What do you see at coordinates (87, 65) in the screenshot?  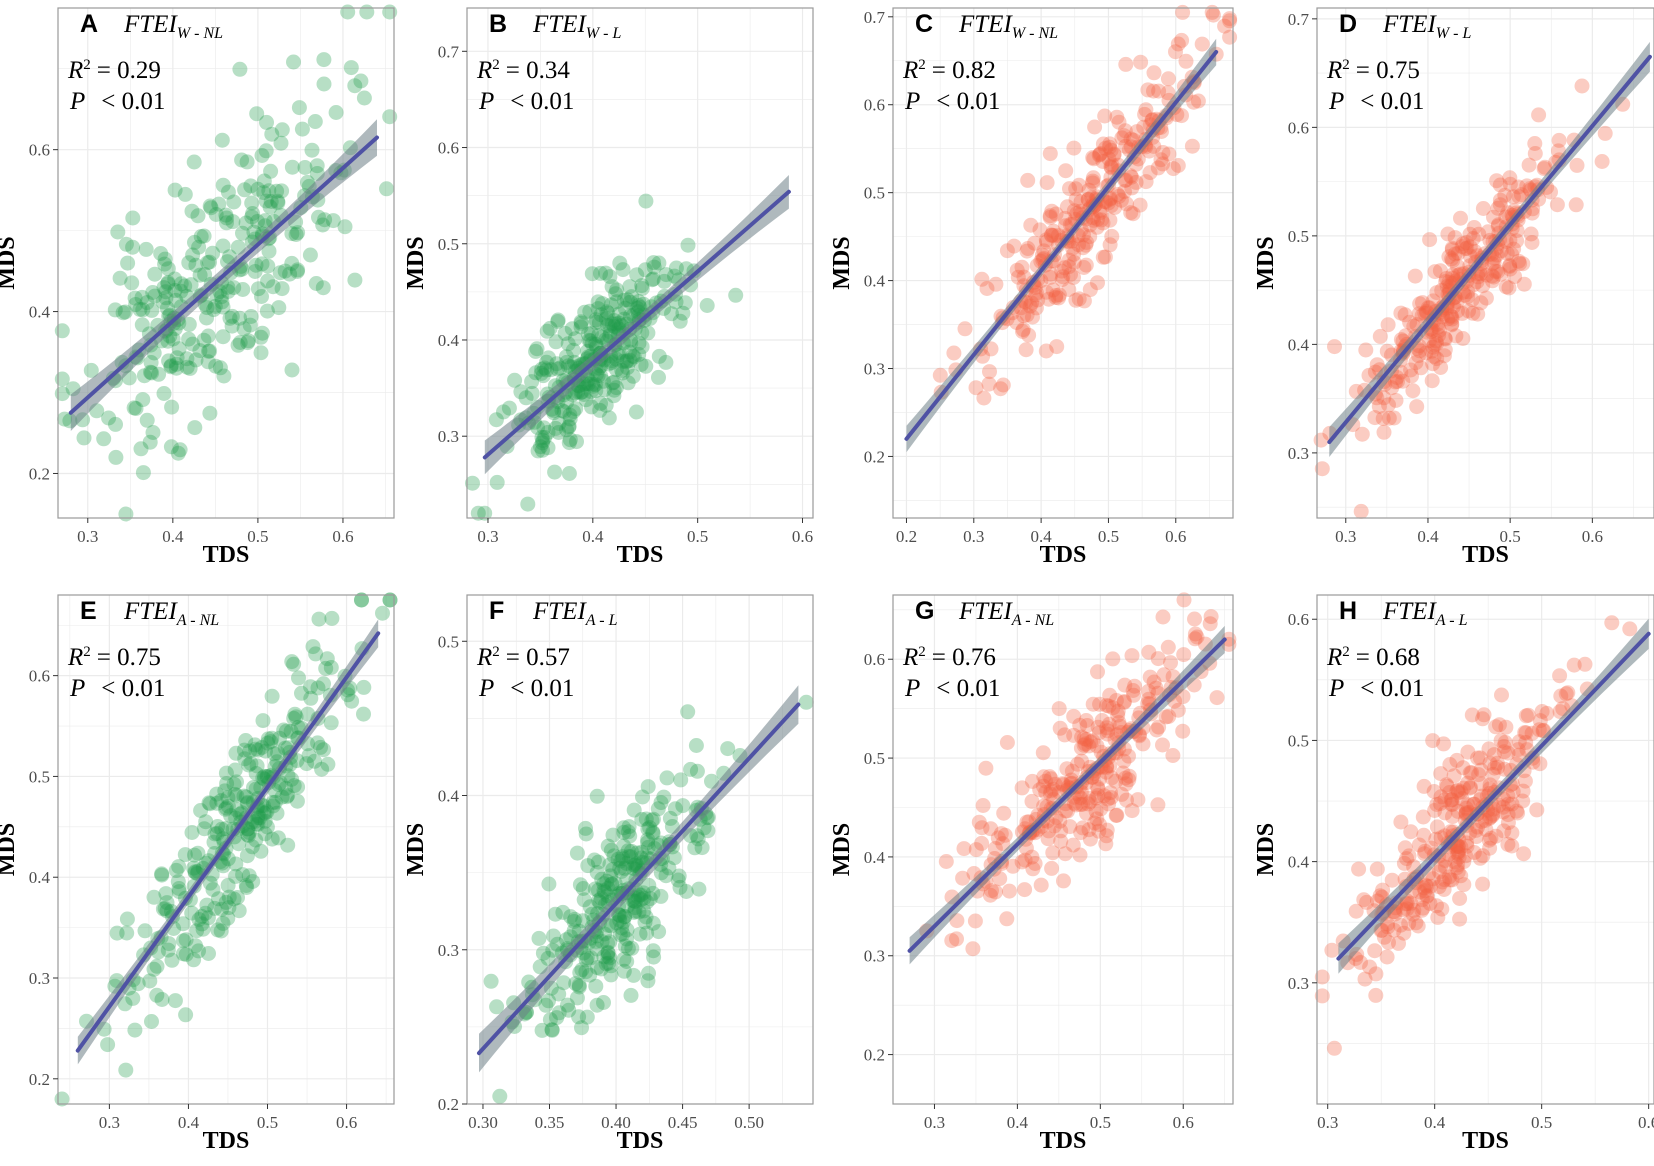 I see `r-squared-superscript: 2` at bounding box center [87, 65].